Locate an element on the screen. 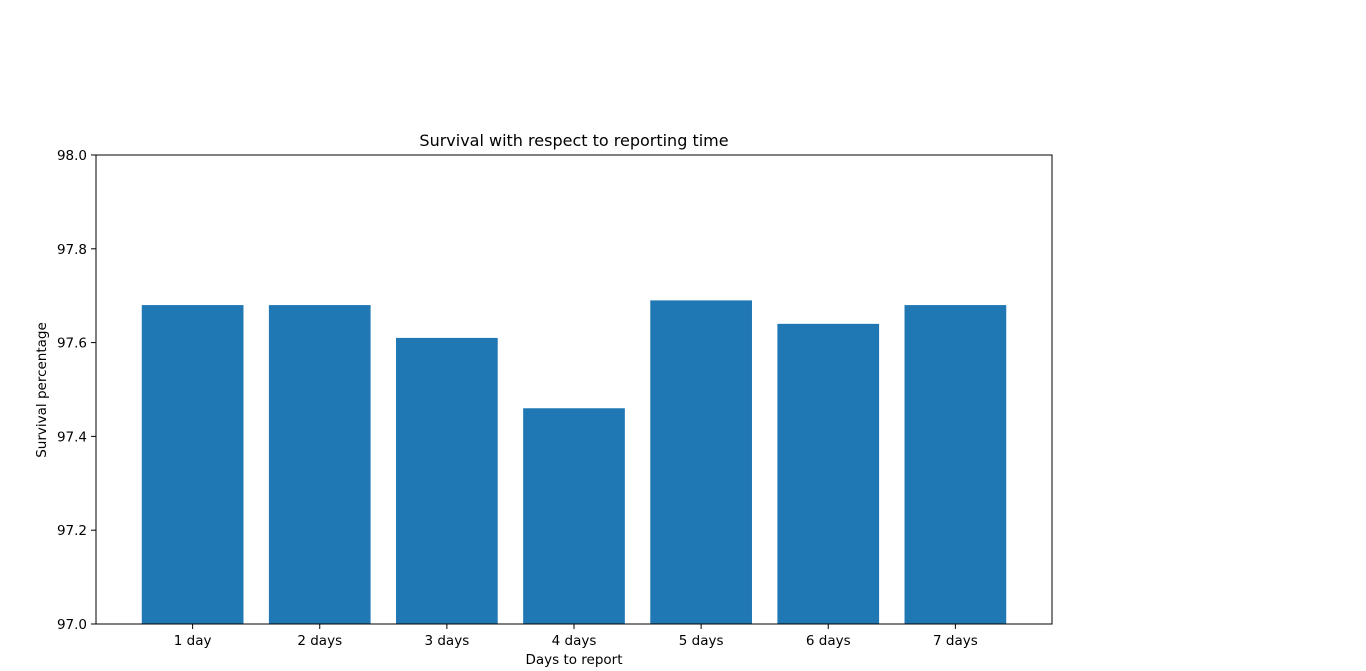 Image resolution: width=1366 pixels, height=671 pixels. chart-title: Survival with respect to reporting time is located at coordinates (573, 140).